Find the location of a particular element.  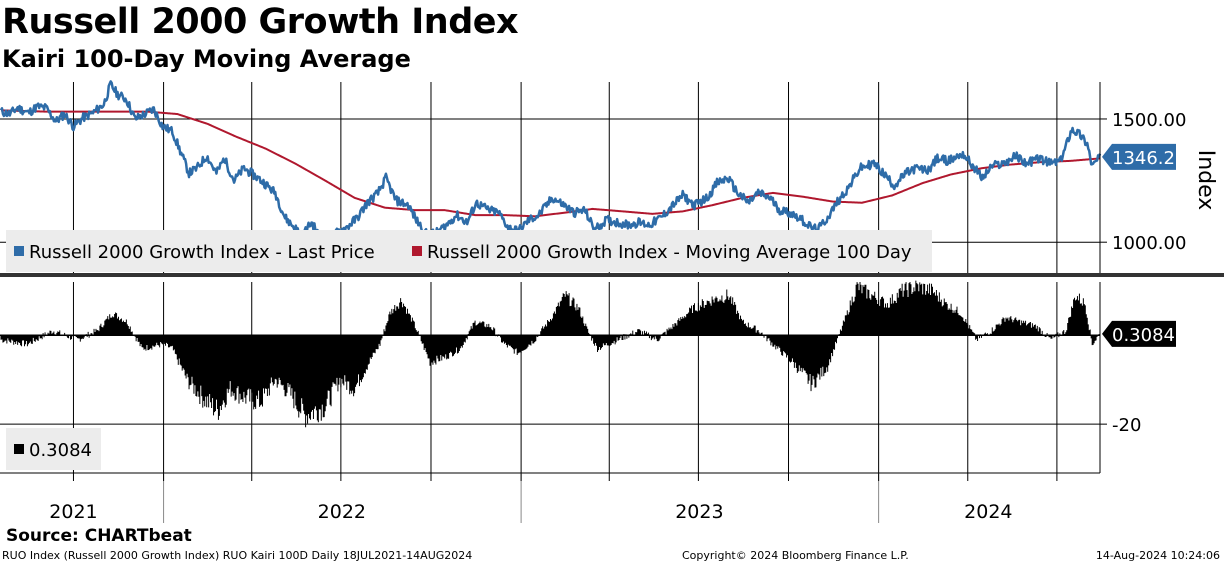

chart-subtitle: Kairi 100-Day Moving Average is located at coordinates (206, 59).